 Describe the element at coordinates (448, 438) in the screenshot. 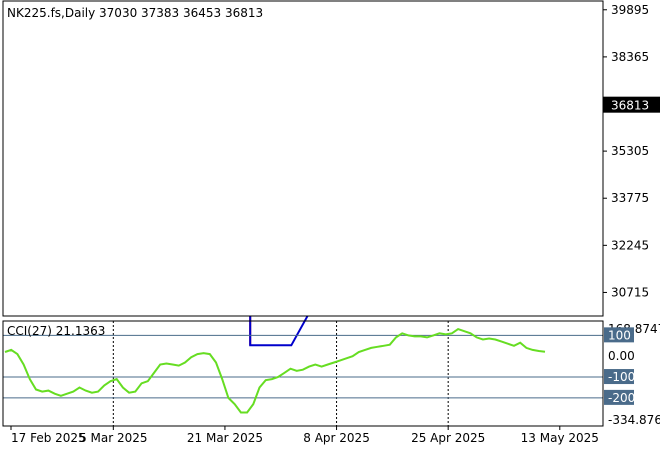

I see `x-tick-label: 25 Apr 2025` at that location.